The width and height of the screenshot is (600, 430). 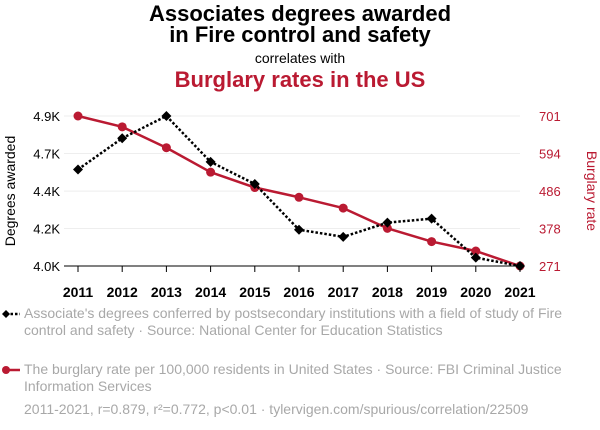 What do you see at coordinates (300, 34) in the screenshot?
I see `chart-title-line-2: in Fire control and safety` at bounding box center [300, 34].